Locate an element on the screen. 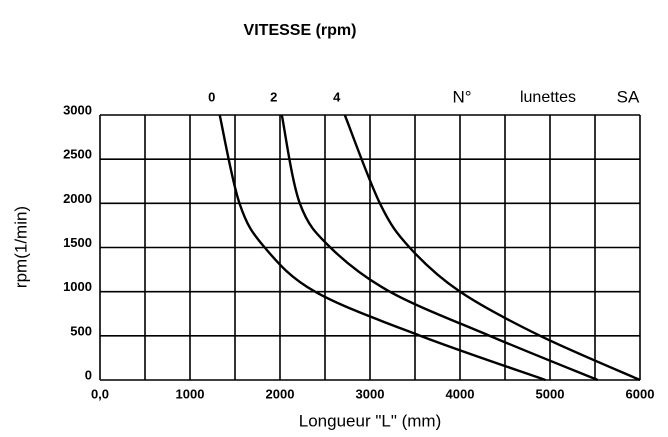 This screenshot has height=437, width=668. annotation: lunettes is located at coordinates (548, 97).